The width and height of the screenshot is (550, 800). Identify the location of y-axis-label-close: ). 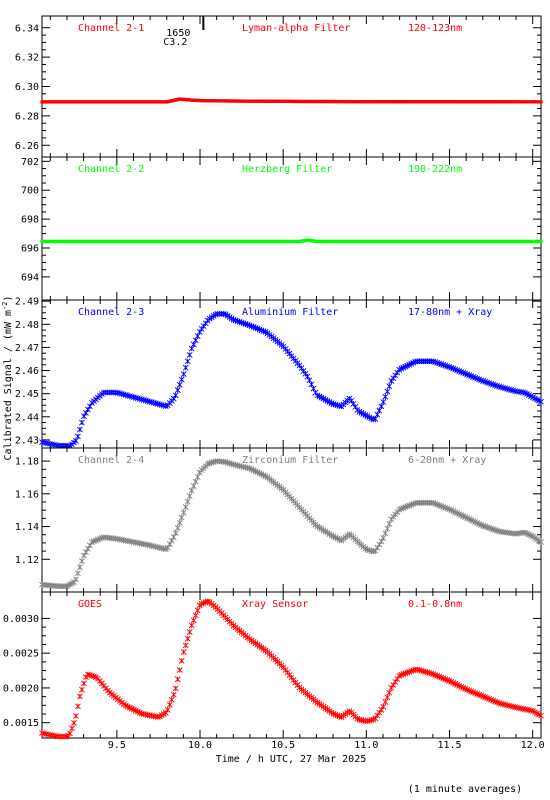
(8, 299).